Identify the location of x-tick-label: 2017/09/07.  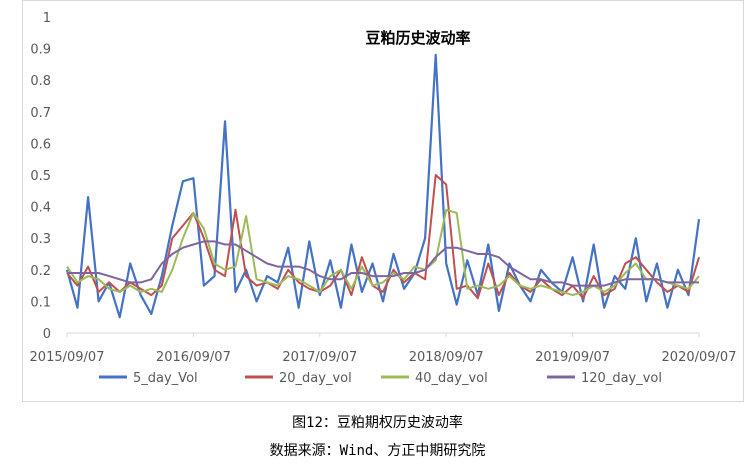
(319, 357).